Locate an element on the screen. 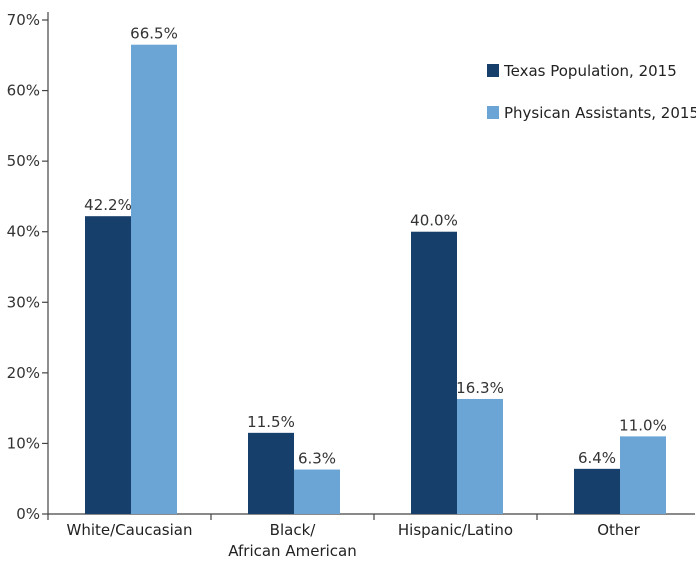 The height and width of the screenshot is (564, 696). y-tick-label: 0% is located at coordinates (28, 514).